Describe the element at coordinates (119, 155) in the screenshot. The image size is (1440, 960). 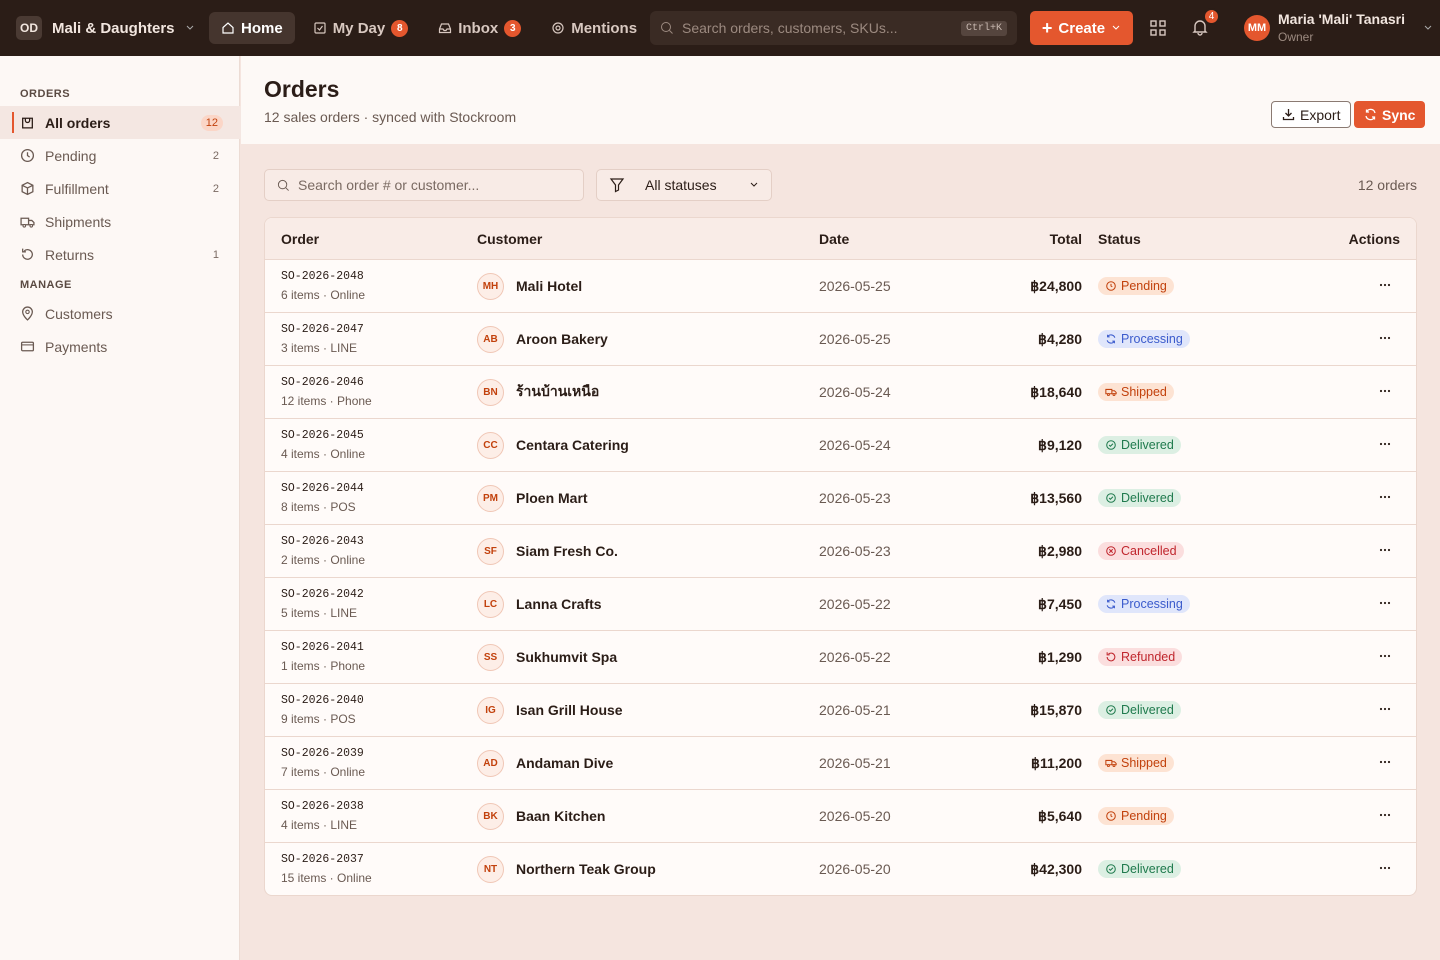
I see `sidebar-item: Pending 2` at that location.